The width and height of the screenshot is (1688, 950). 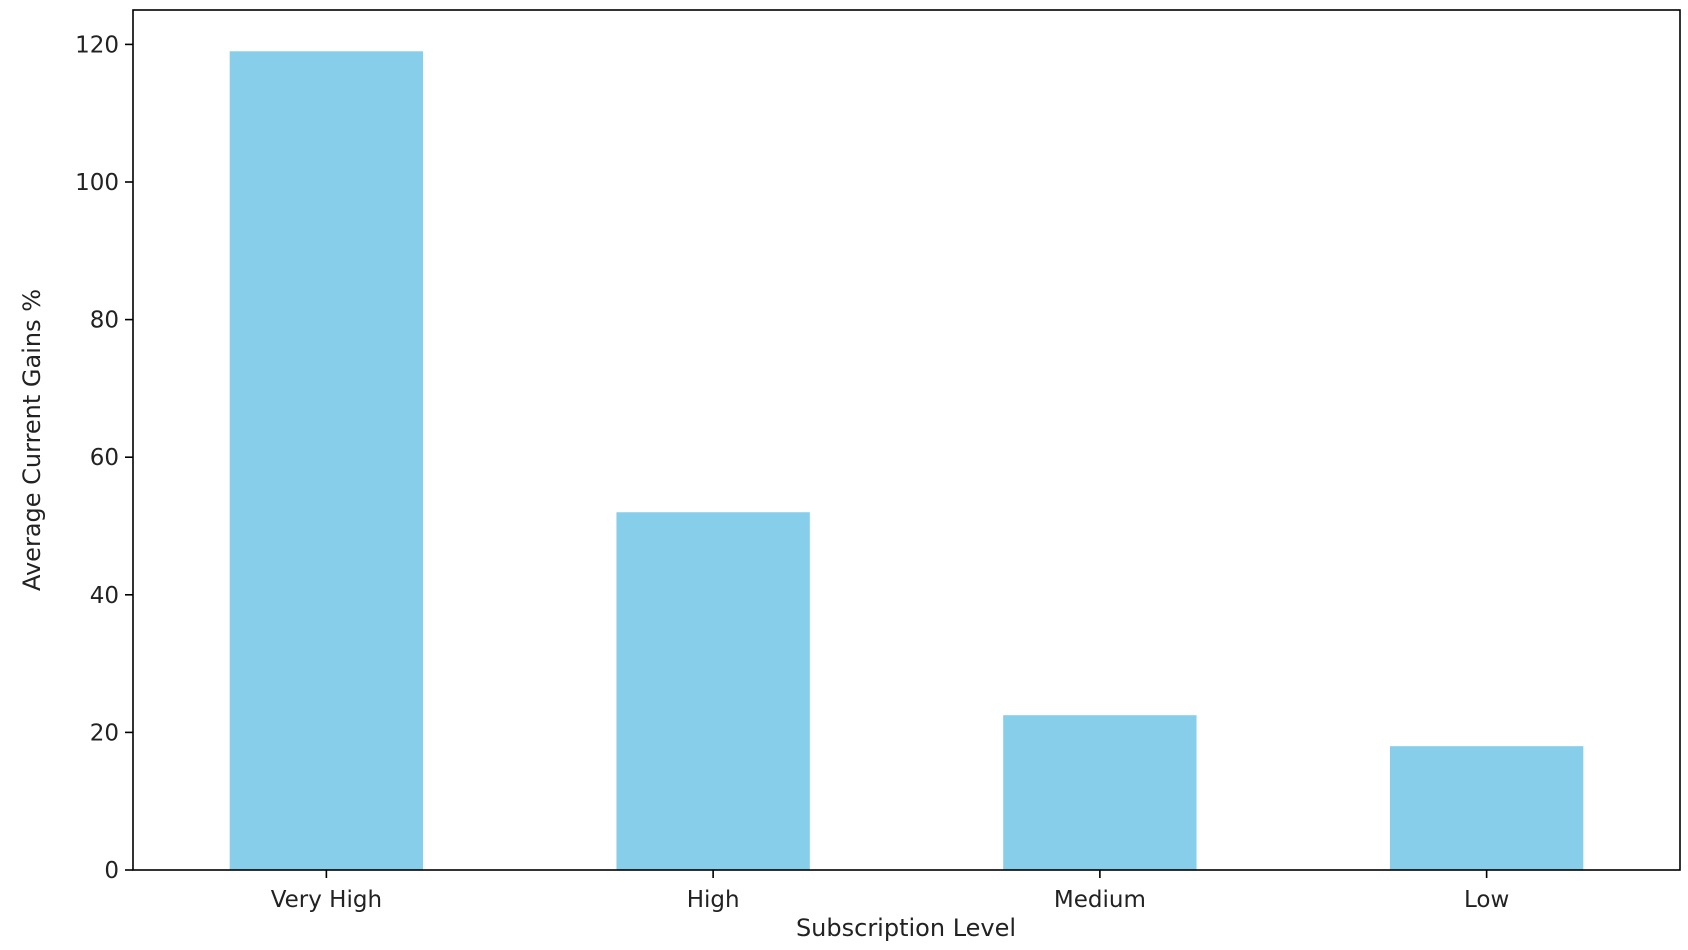 I want to click on x-tick-label: Low, so click(x=1486, y=900).